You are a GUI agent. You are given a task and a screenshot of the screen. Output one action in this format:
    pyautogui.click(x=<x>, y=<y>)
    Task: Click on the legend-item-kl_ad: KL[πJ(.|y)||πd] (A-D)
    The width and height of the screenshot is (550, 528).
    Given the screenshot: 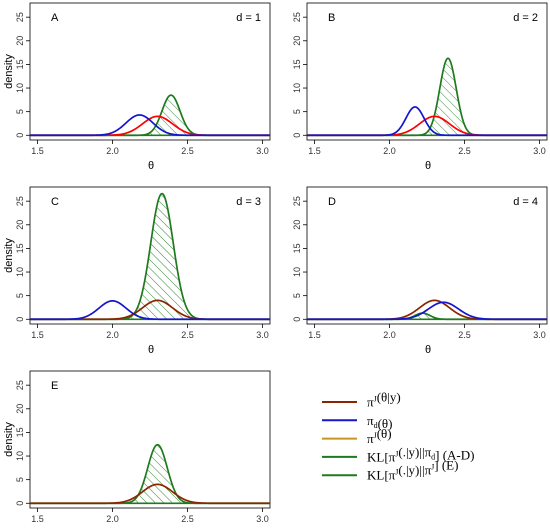 What is the action you would take?
    pyautogui.click(x=398, y=454)
    